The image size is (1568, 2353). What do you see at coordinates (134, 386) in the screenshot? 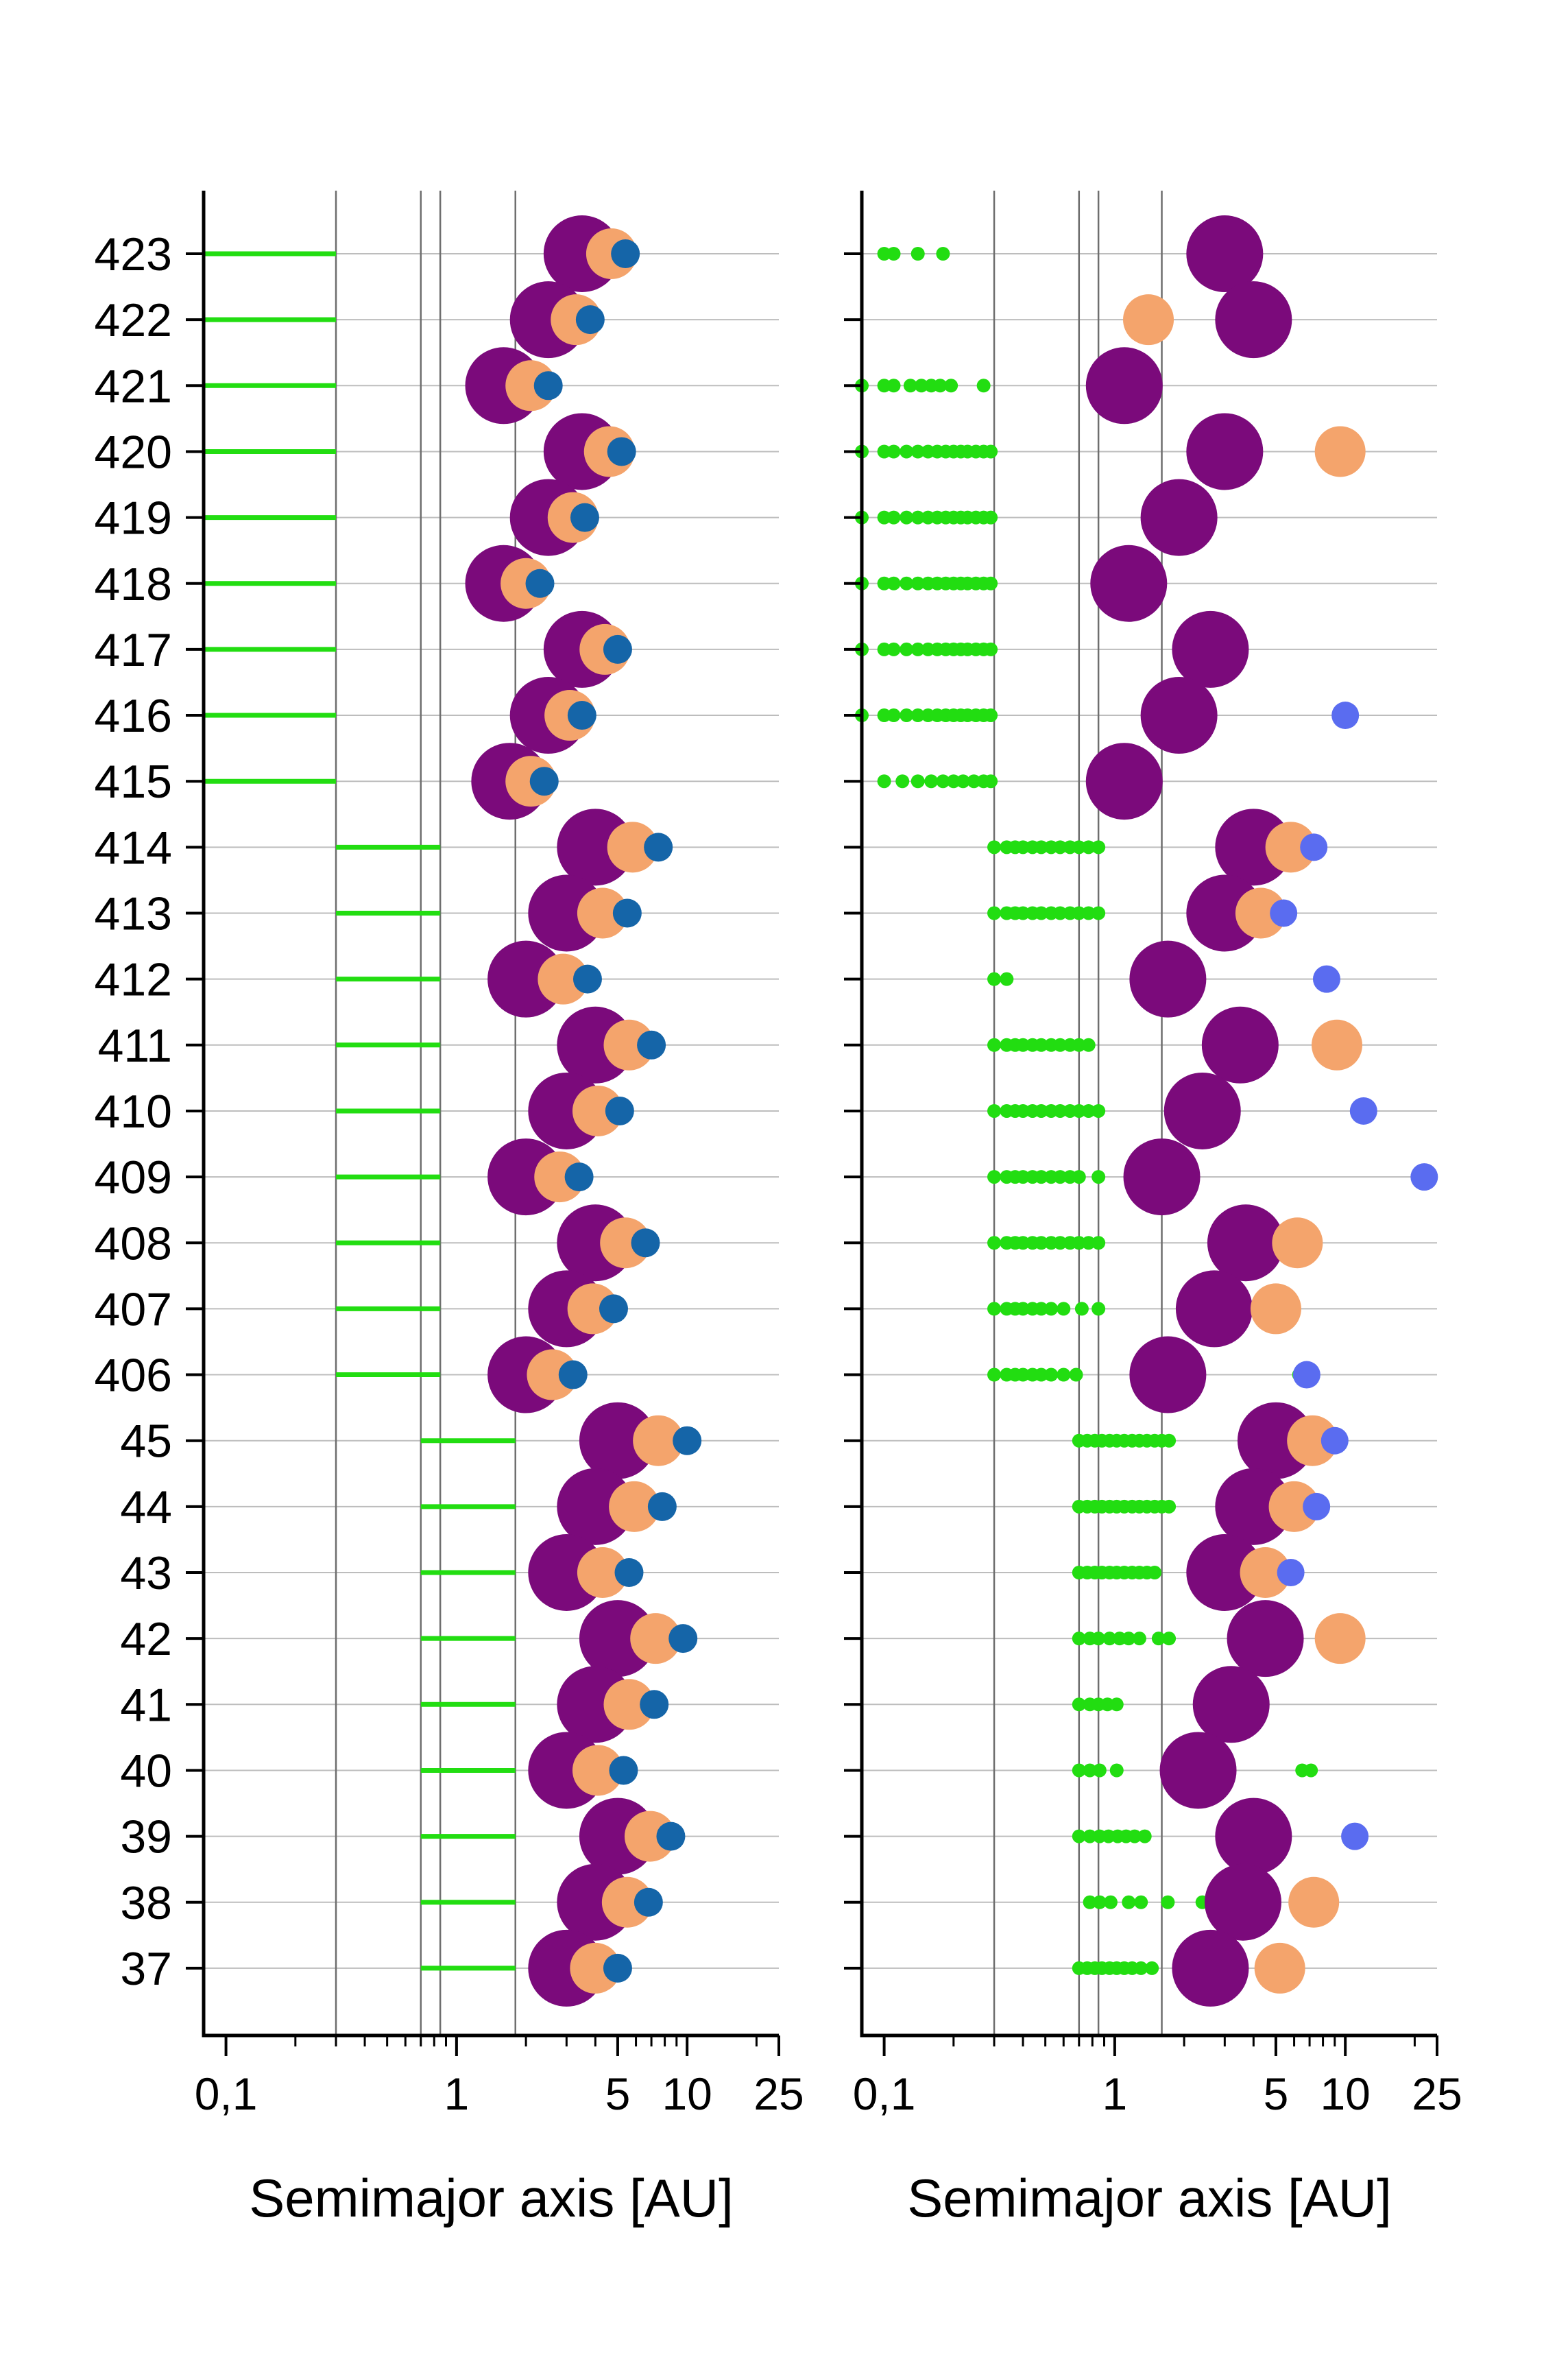
I see `y-tick-label-421: 421` at bounding box center [134, 386].